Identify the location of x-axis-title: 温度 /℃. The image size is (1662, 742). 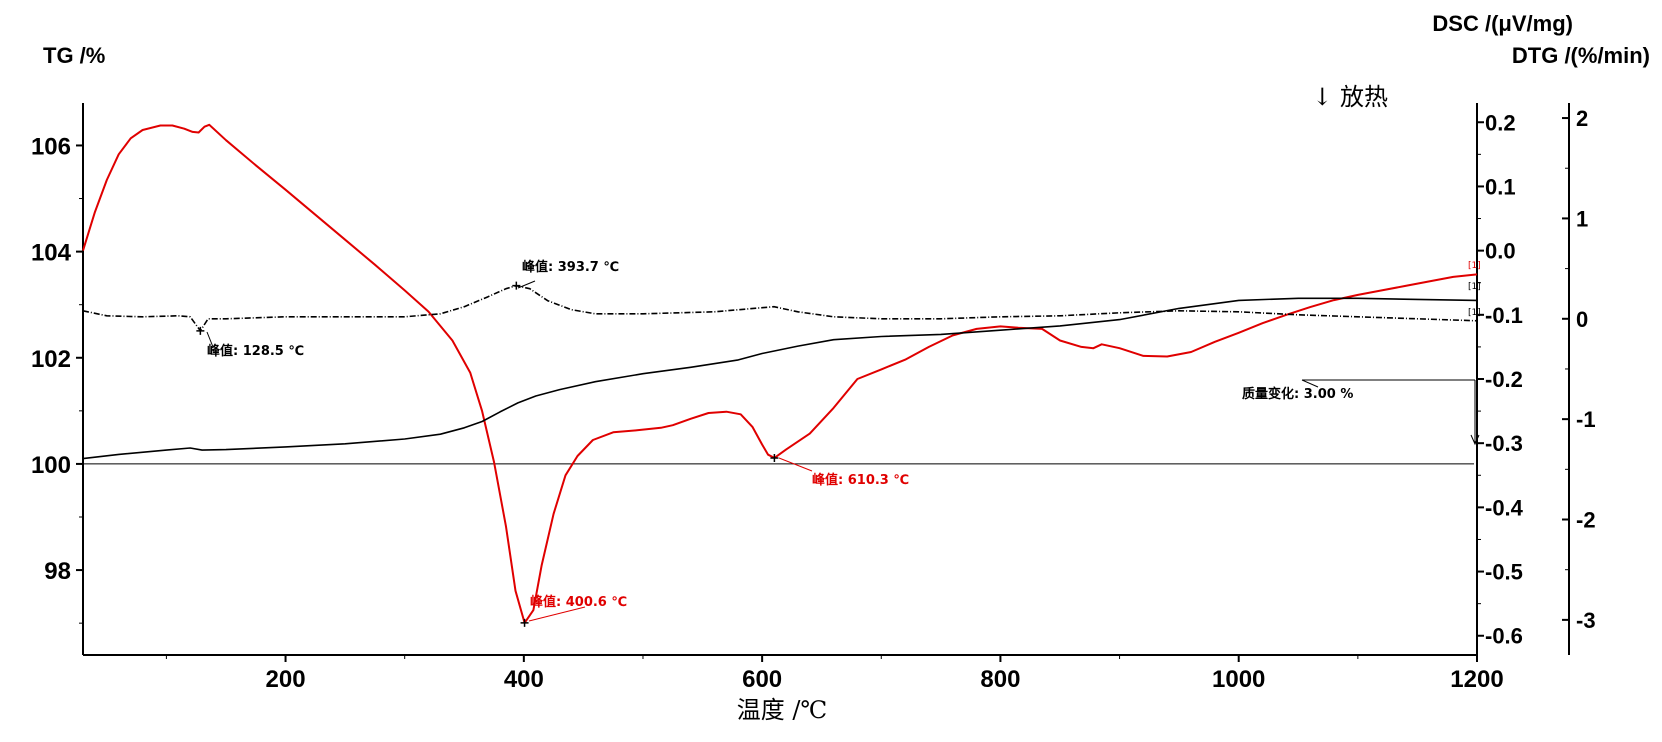
(782, 710).